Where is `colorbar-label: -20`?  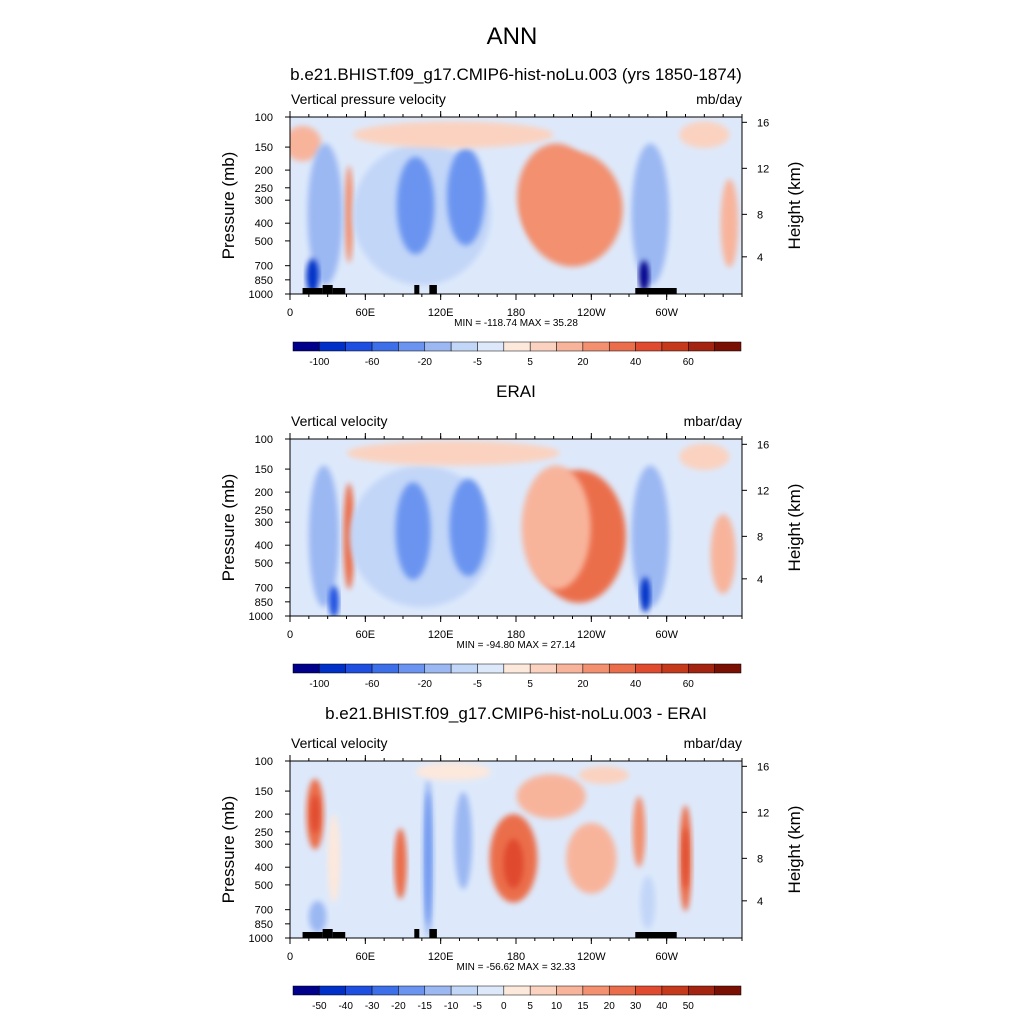
colorbar-label: -20 is located at coordinates (398, 1006).